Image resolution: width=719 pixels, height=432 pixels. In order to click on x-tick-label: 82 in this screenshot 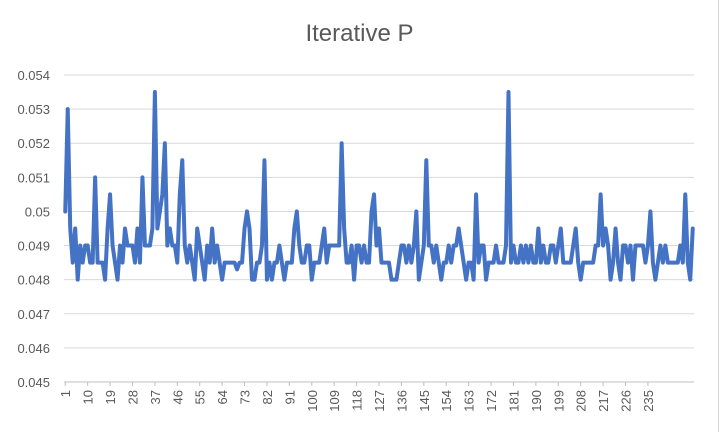, I will do `click(267, 397)`.